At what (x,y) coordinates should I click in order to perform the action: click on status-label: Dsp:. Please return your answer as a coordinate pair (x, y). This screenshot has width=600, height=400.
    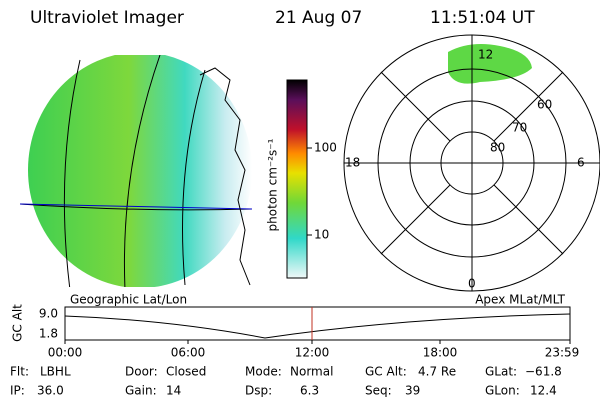
    Looking at the image, I should click on (258, 391).